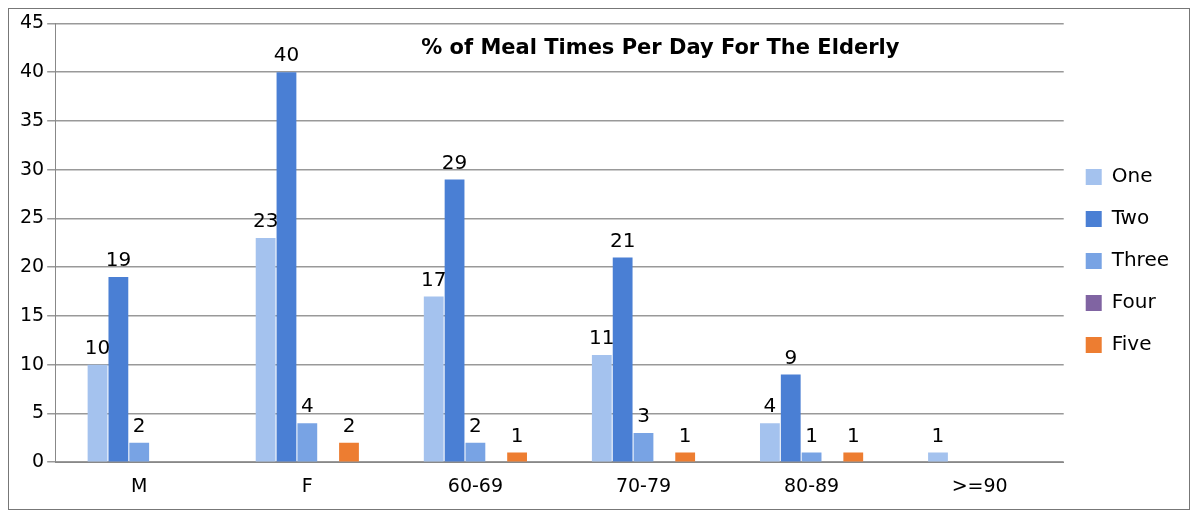 The height and width of the screenshot is (527, 1203). I want to click on y-tick-label: 5, so click(38, 411).